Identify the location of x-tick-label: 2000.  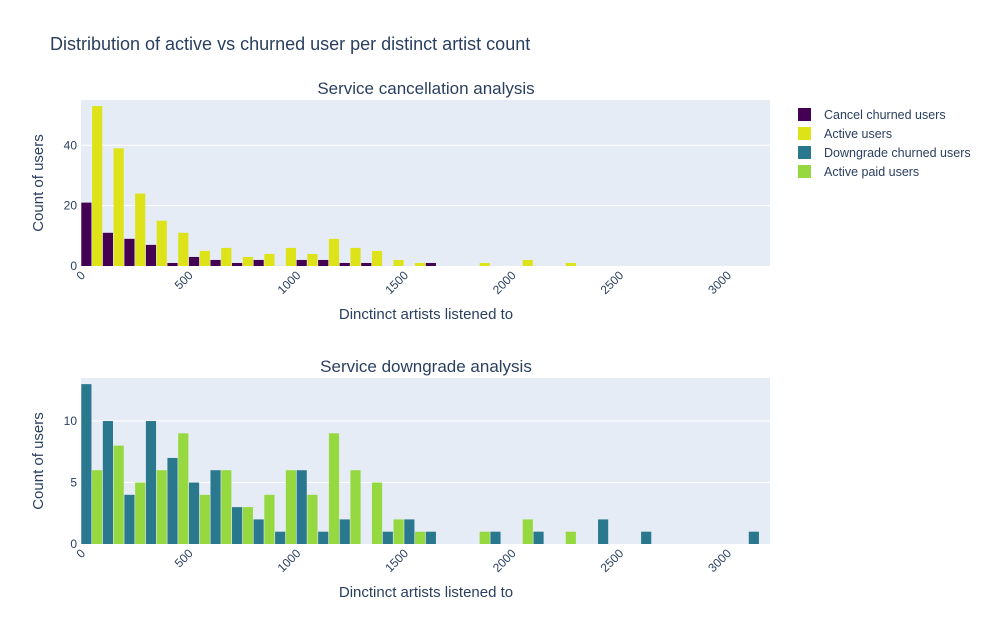
(504, 560).